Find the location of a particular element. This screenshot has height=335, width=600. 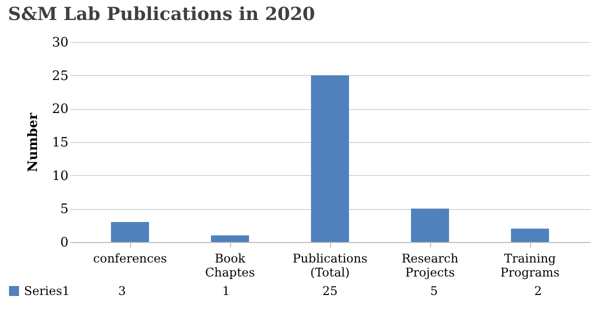

x-tick-label: conferences is located at coordinates (130, 259).